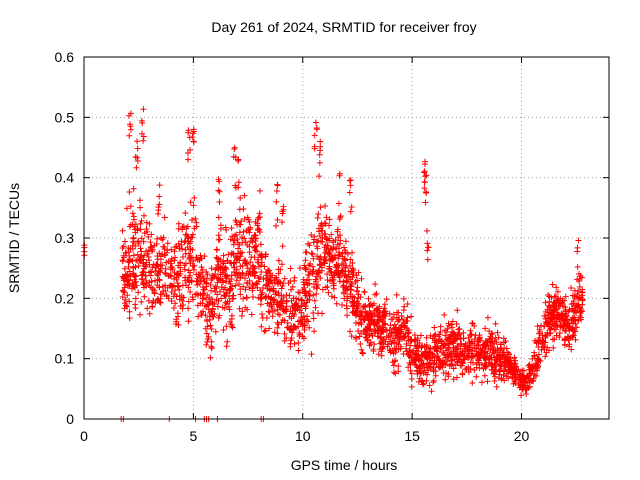  Describe the element at coordinates (84, 436) in the screenshot. I see `x-tick-label: 0` at that location.